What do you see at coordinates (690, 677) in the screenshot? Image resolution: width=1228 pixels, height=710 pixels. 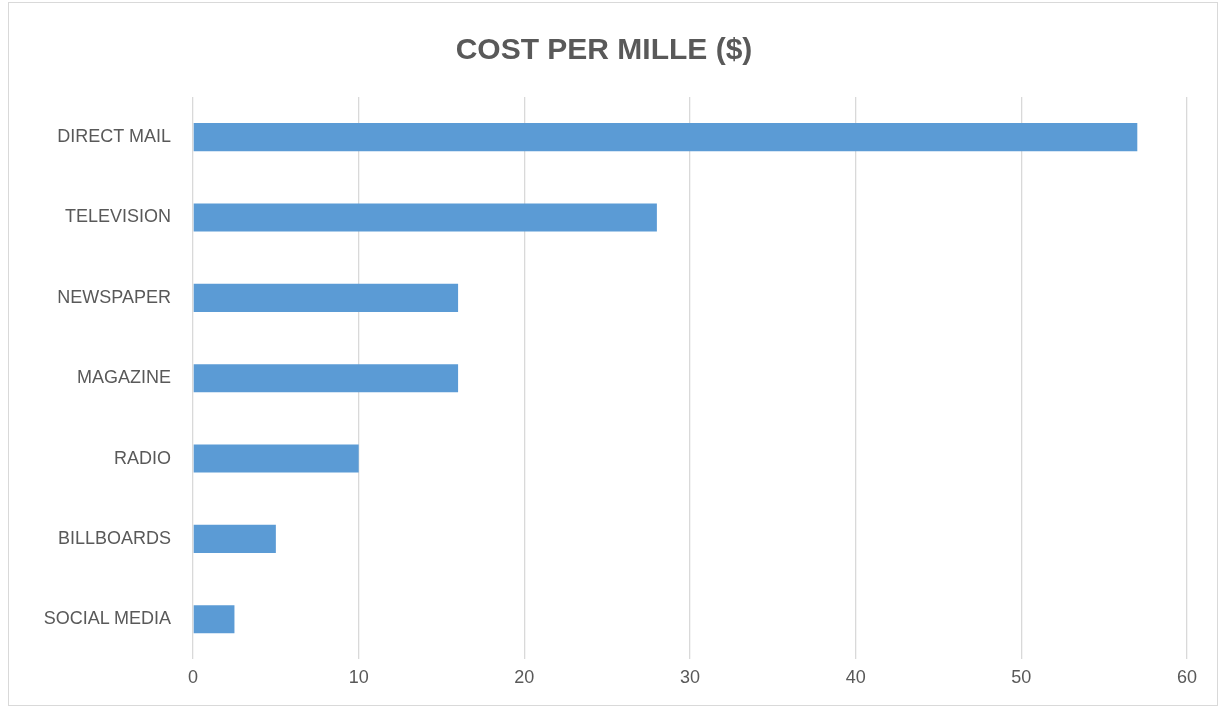 I see `x-tick-label: 30` at bounding box center [690, 677].